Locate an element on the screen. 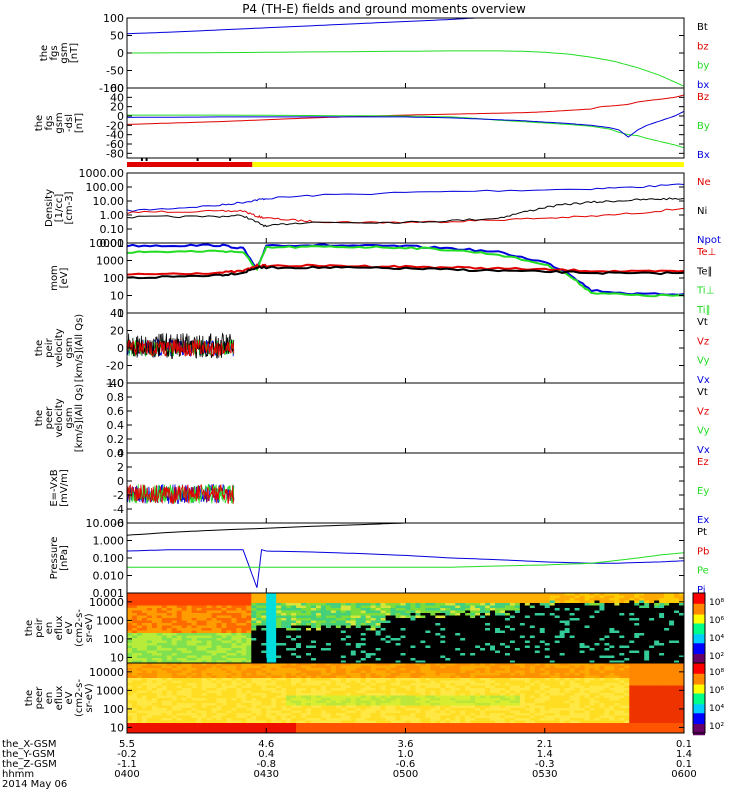  footer-value: 0.1 is located at coordinates (684, 744).